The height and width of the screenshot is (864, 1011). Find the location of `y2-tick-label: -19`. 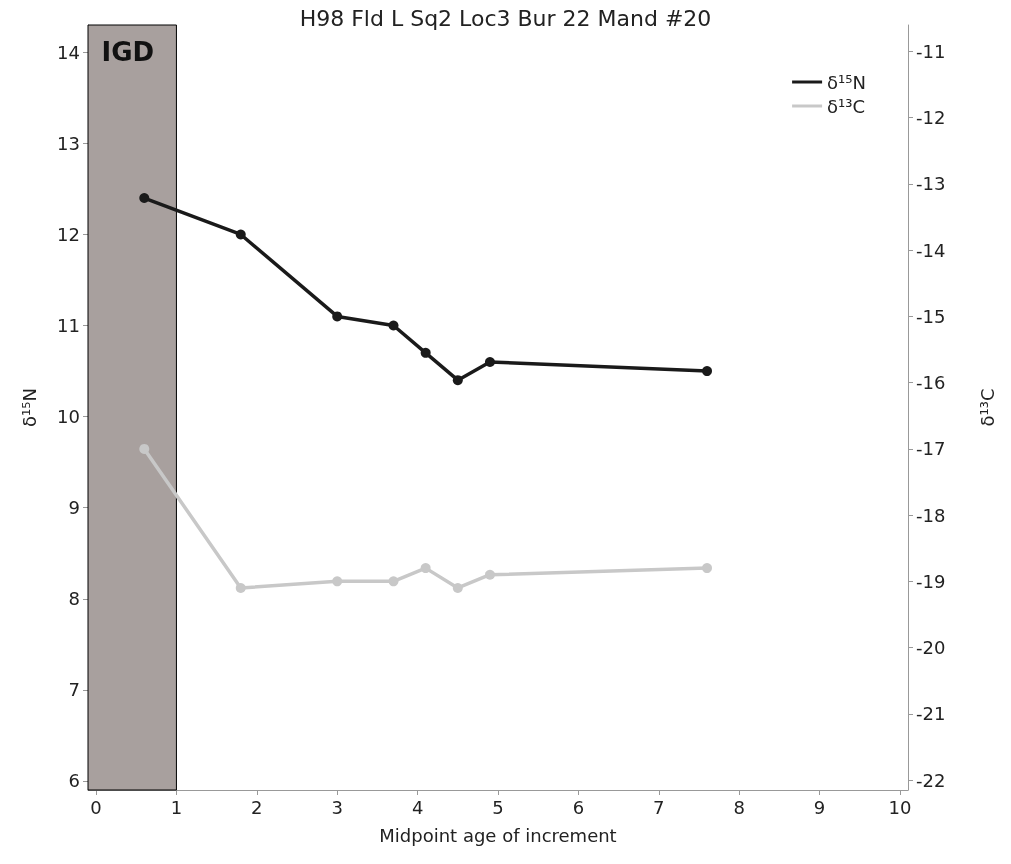

y2-tick-label: -19 is located at coordinates (931, 581).